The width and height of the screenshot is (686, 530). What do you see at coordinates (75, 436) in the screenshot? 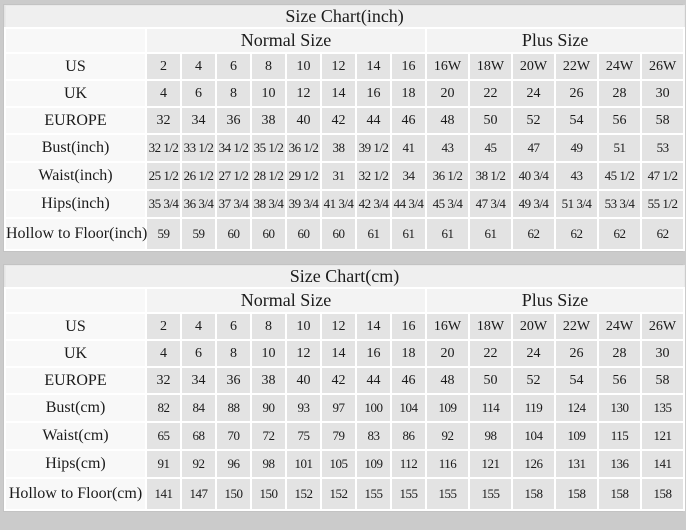
I see `row-label: Waist(cm)` at bounding box center [75, 436].